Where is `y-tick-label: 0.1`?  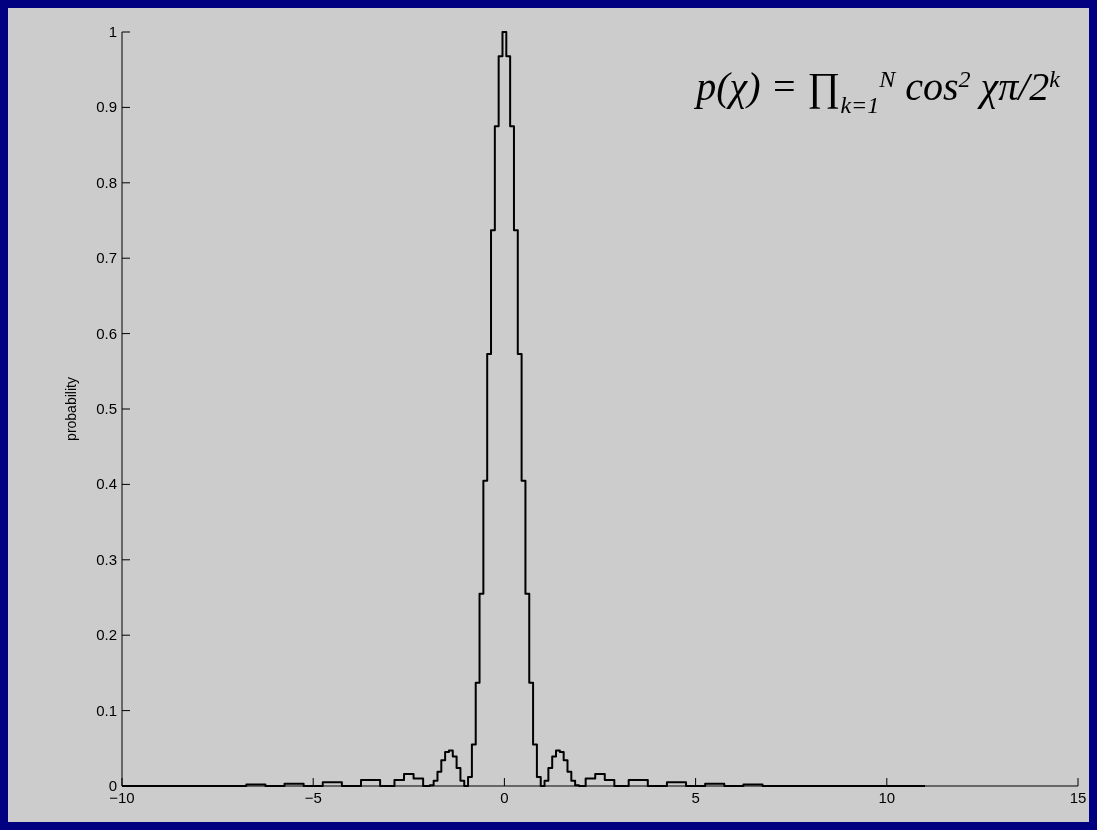
y-tick-label: 0.1 is located at coordinates (106, 710).